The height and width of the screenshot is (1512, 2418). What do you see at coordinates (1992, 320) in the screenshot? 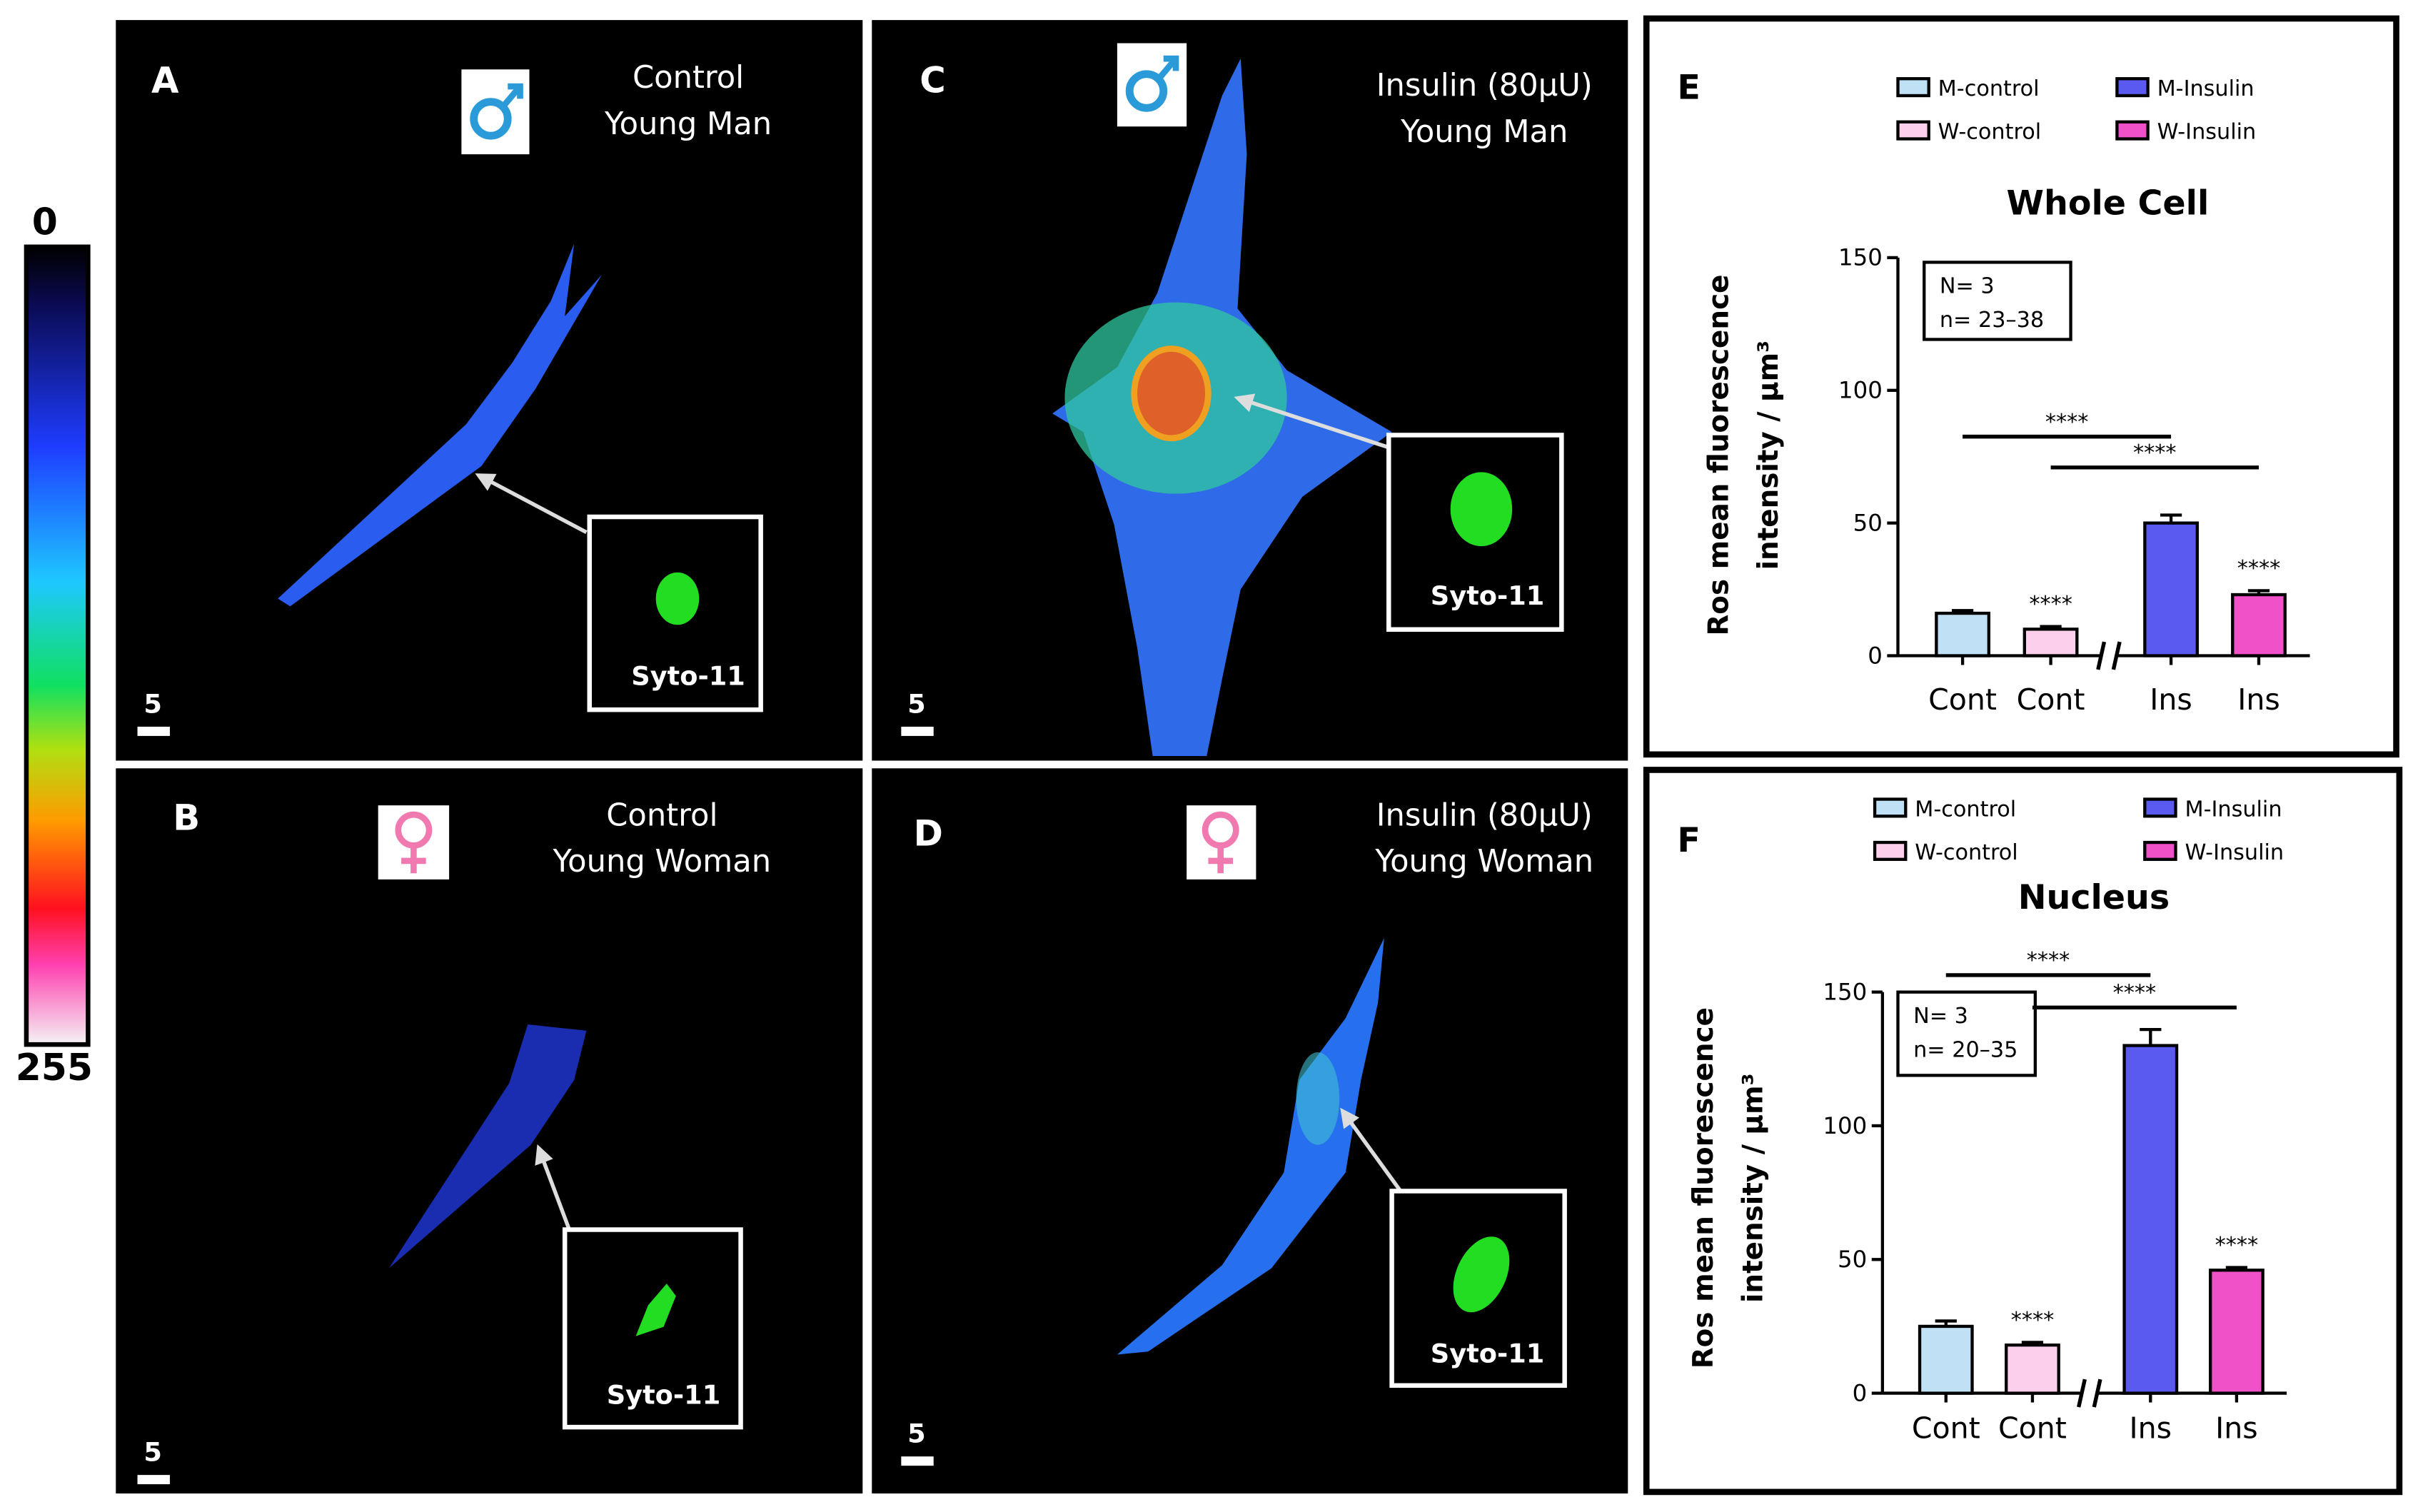
I see `stats-text: n= 23–38` at bounding box center [1992, 320].